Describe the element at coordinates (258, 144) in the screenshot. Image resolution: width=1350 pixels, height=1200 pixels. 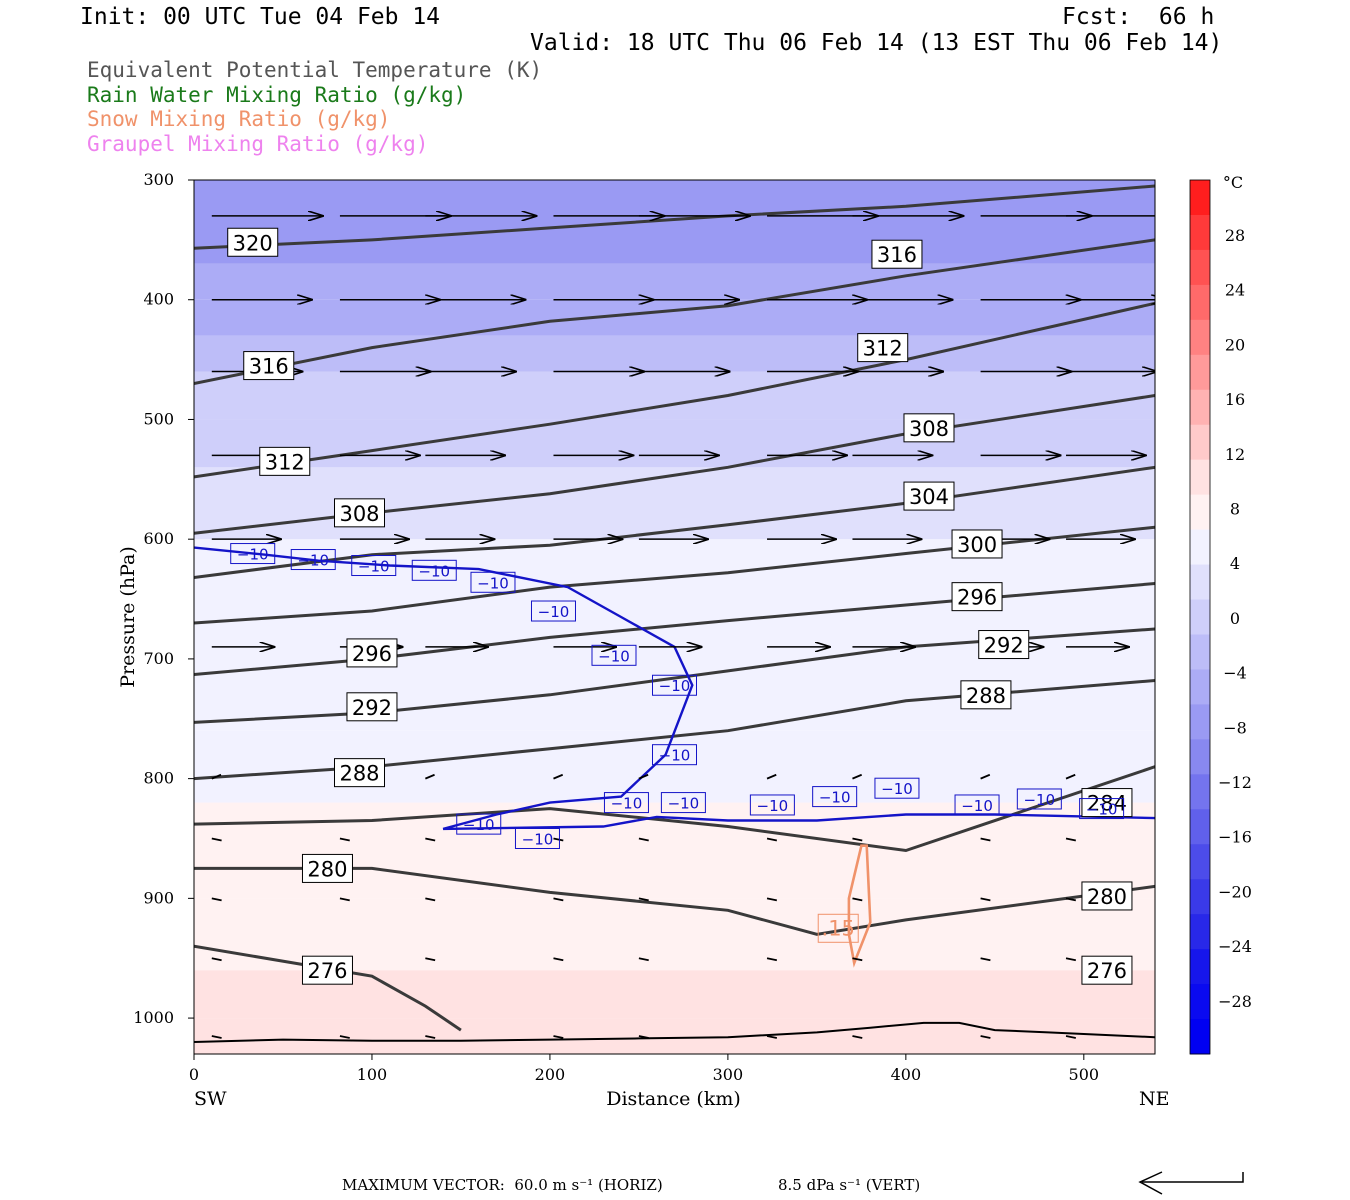
I see `legend-graupel: Graupel Mixing Ratio (g/kg)` at that location.